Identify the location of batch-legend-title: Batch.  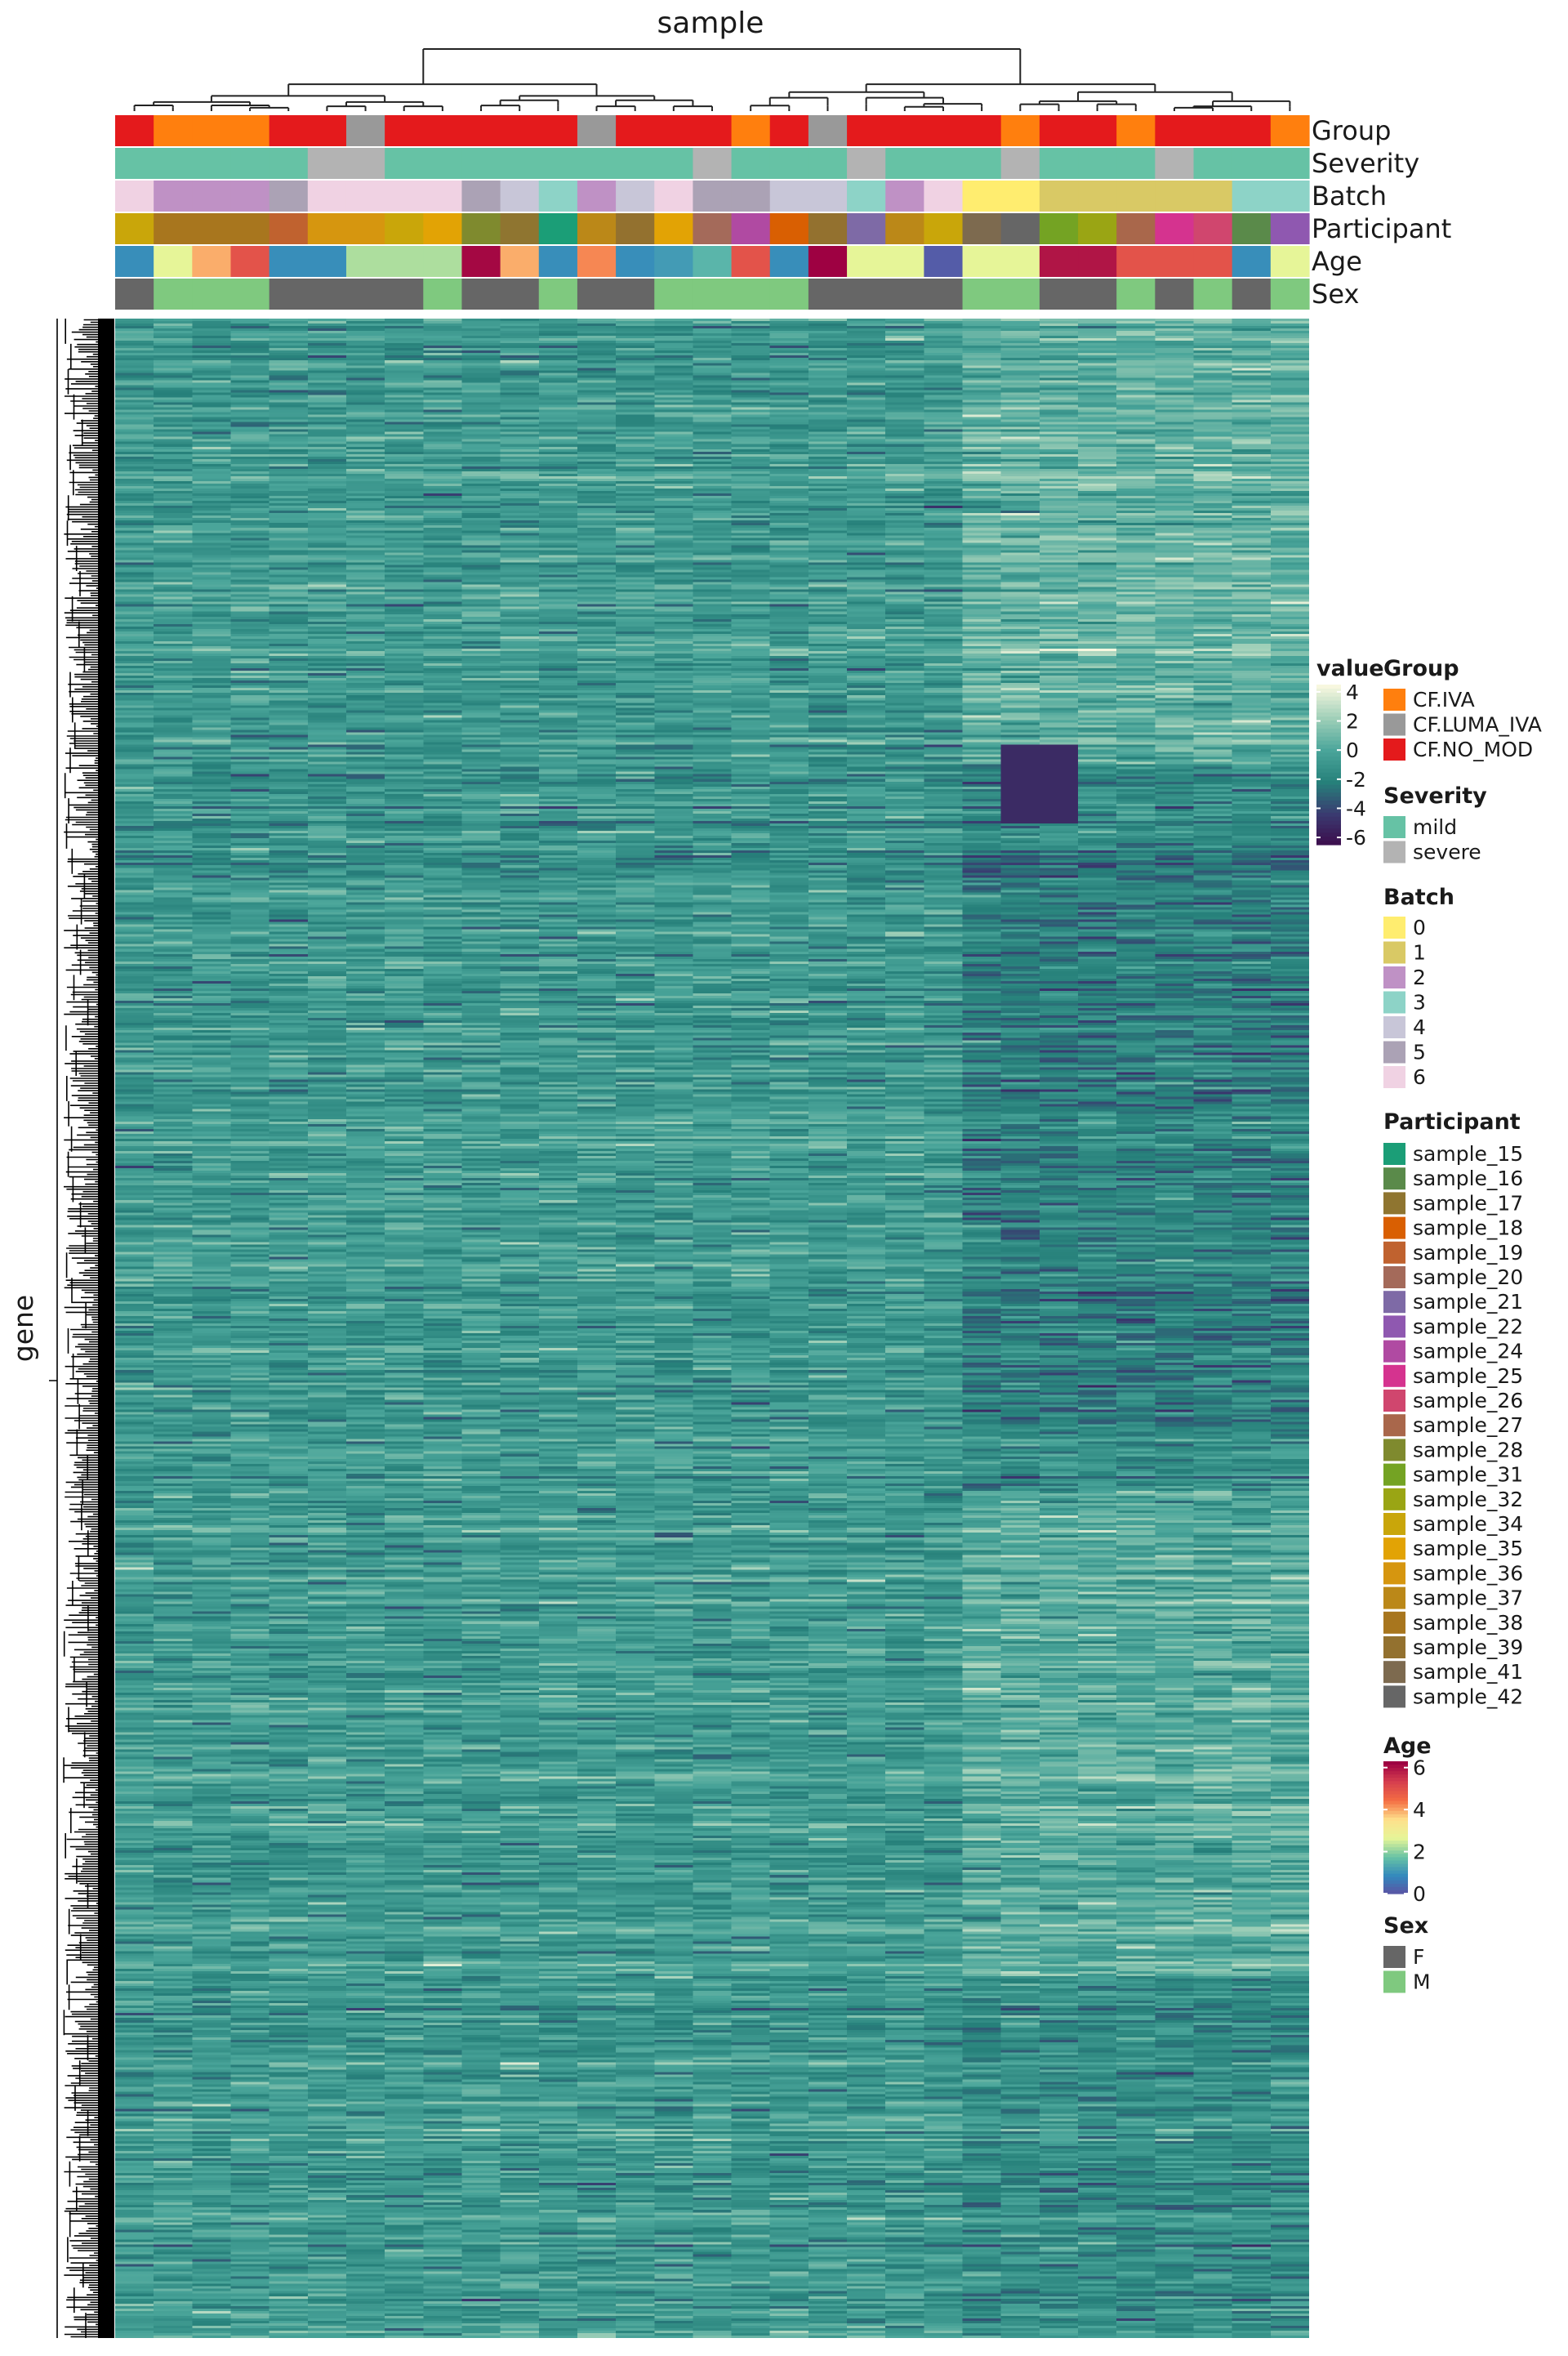
(1418, 897).